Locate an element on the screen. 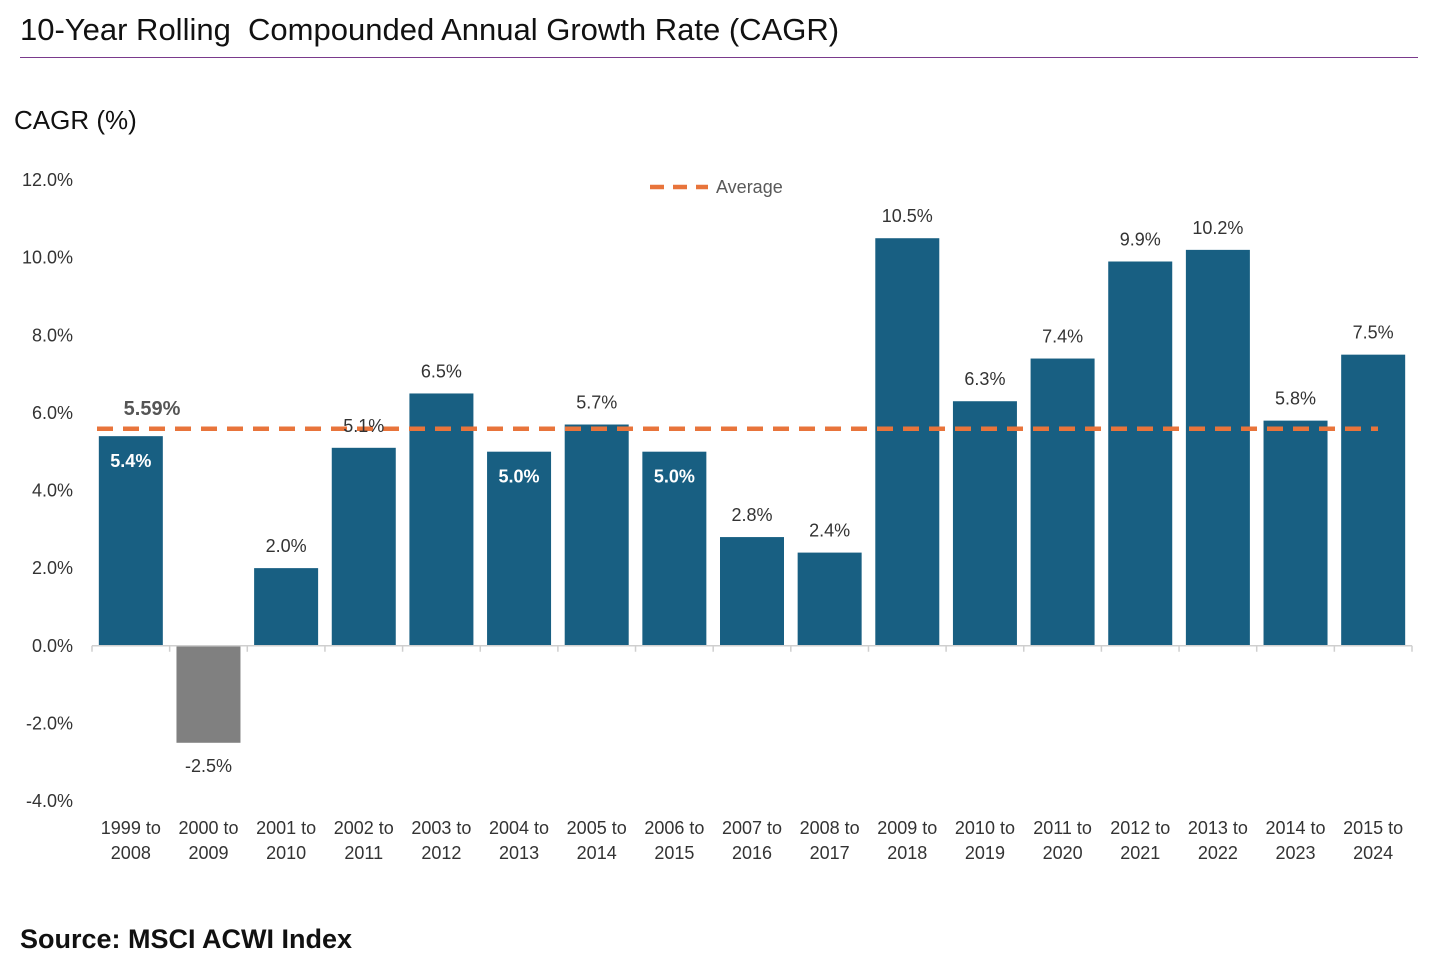 This screenshot has height=973, width=1441. y-tick-label: -4.0% is located at coordinates (49, 801).